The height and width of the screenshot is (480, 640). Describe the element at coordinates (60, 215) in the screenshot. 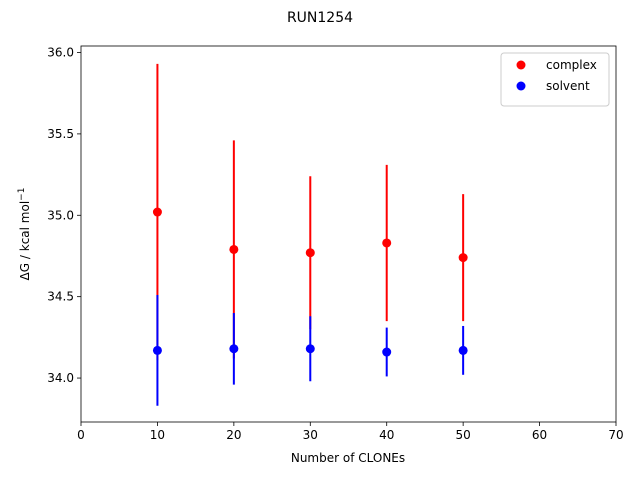

I see `y-tick-label: 35.0` at that location.